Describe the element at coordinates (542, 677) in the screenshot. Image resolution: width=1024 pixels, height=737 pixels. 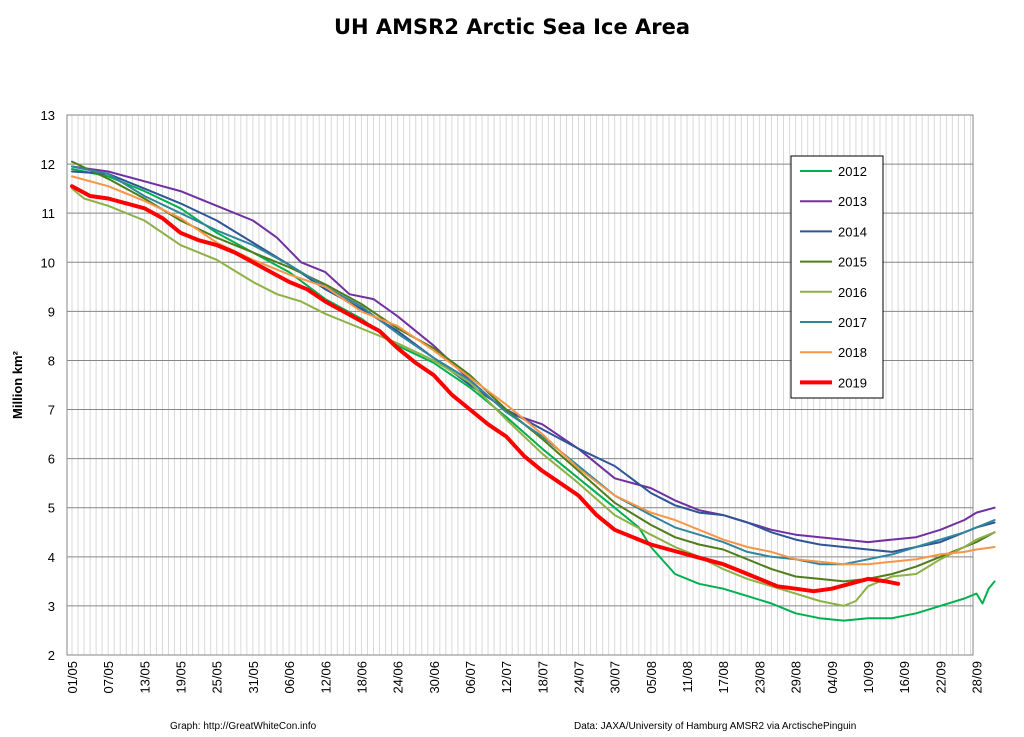
I see `x-tick-label: 18/07` at that location.